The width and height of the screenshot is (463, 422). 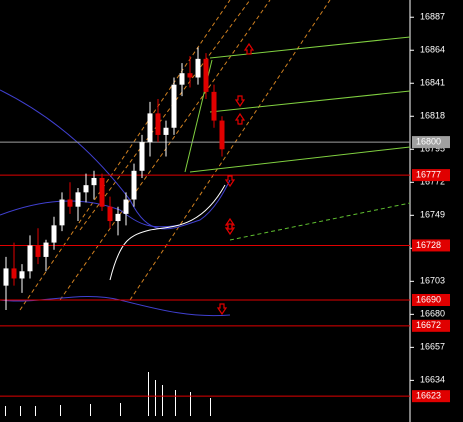 What do you see at coordinates (432, 83) in the screenshot?
I see `y-tick-label: 16841` at bounding box center [432, 83].